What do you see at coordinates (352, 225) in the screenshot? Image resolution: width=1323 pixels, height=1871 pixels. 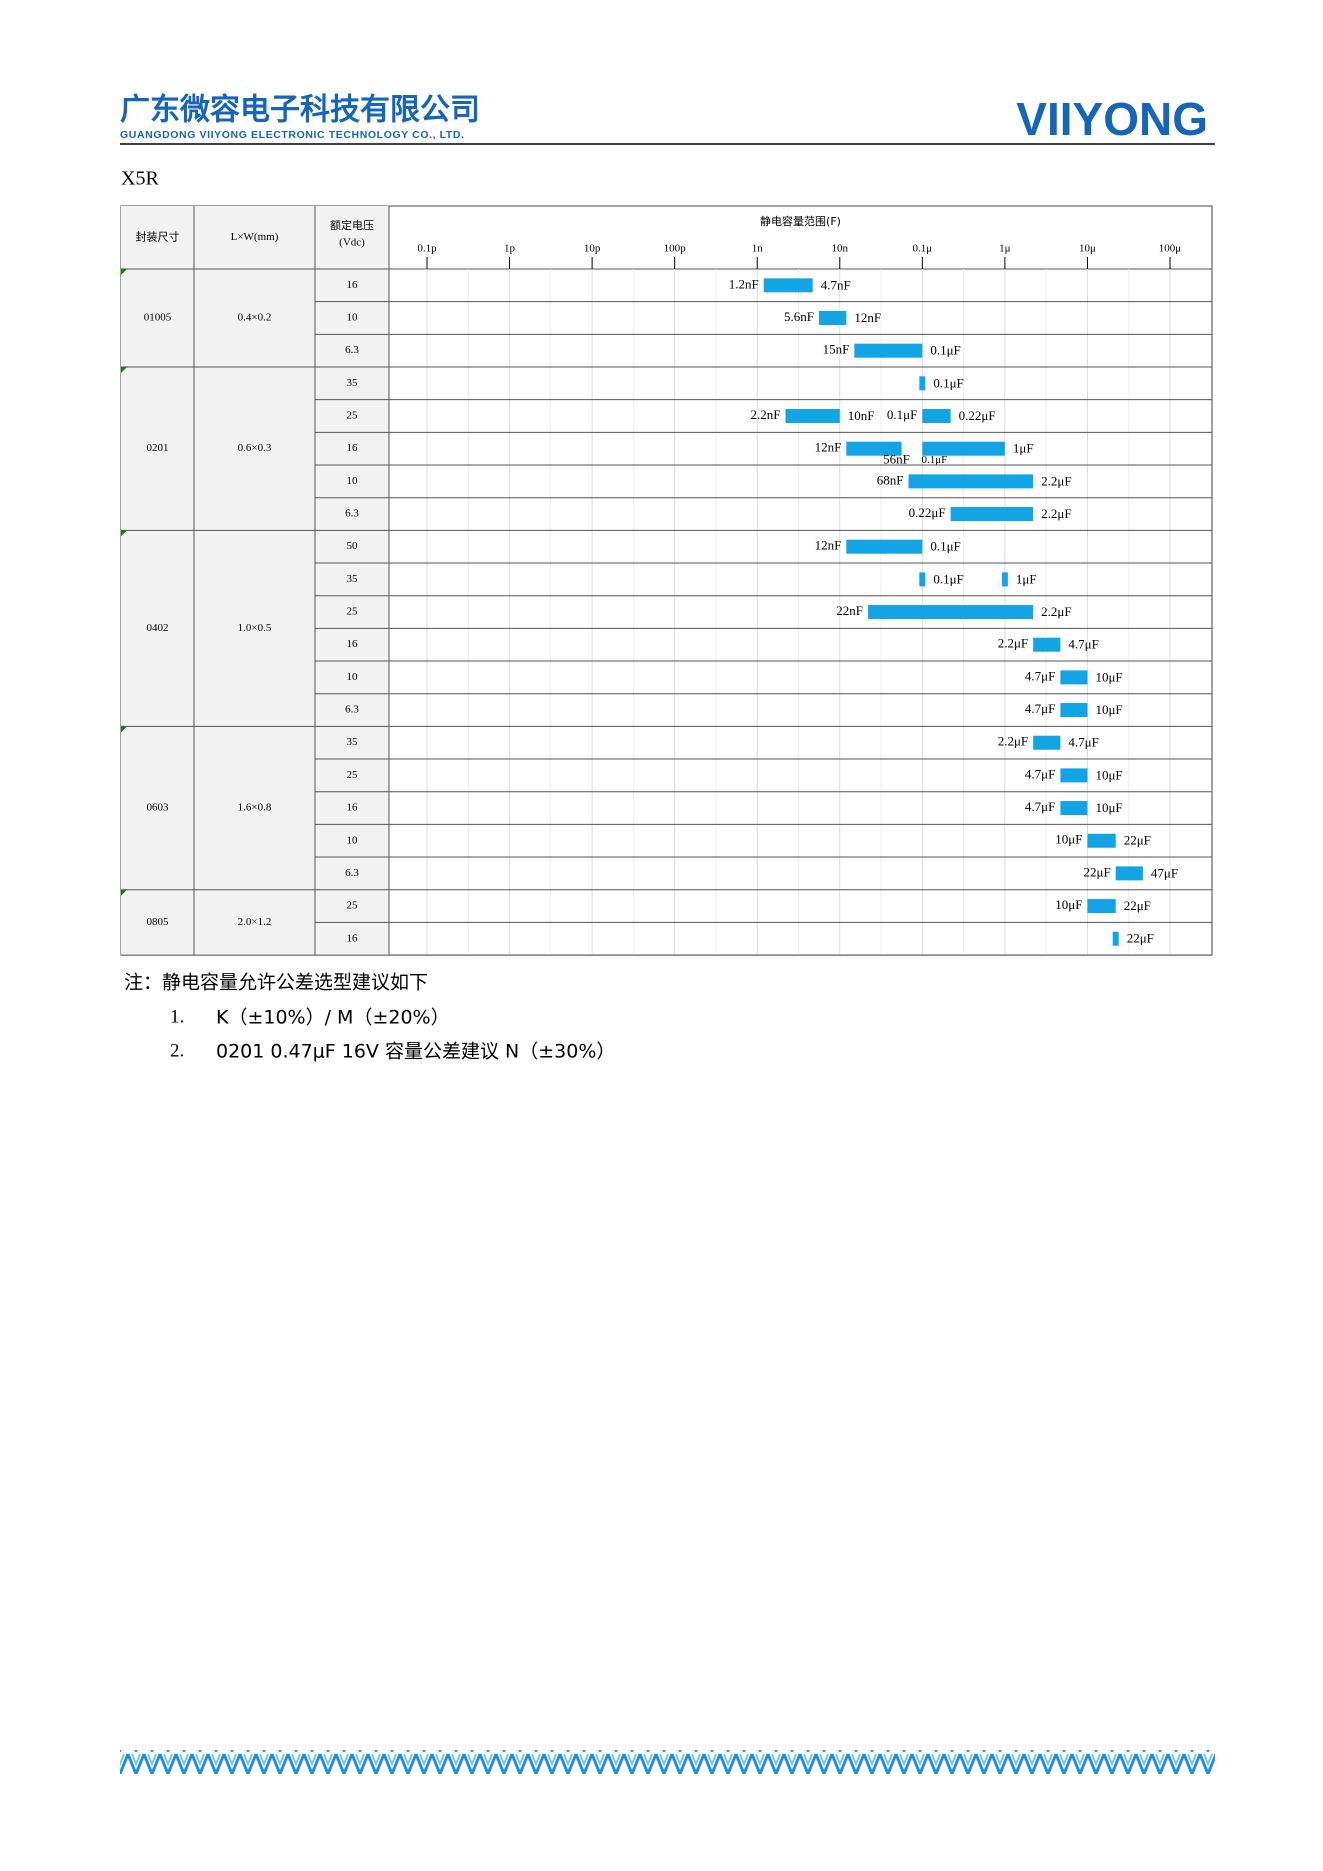 I see `column-header: 额定电压` at bounding box center [352, 225].